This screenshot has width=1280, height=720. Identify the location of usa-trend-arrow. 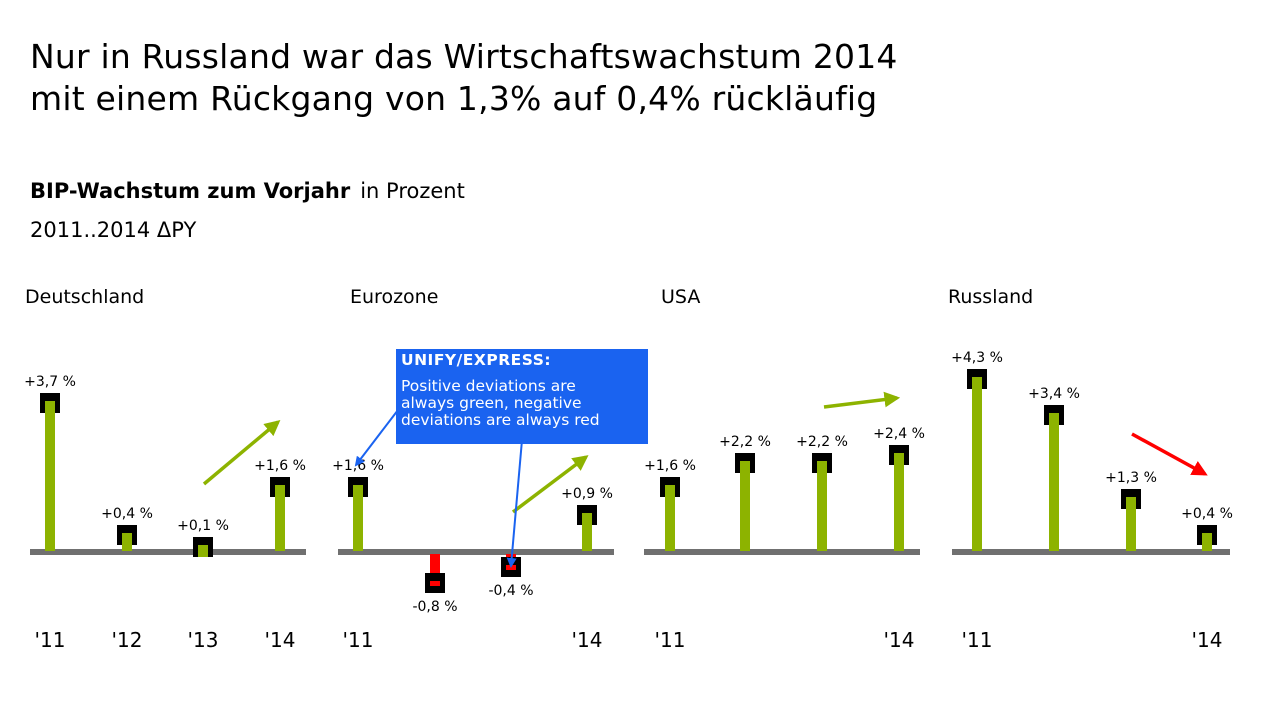
(862, 400).